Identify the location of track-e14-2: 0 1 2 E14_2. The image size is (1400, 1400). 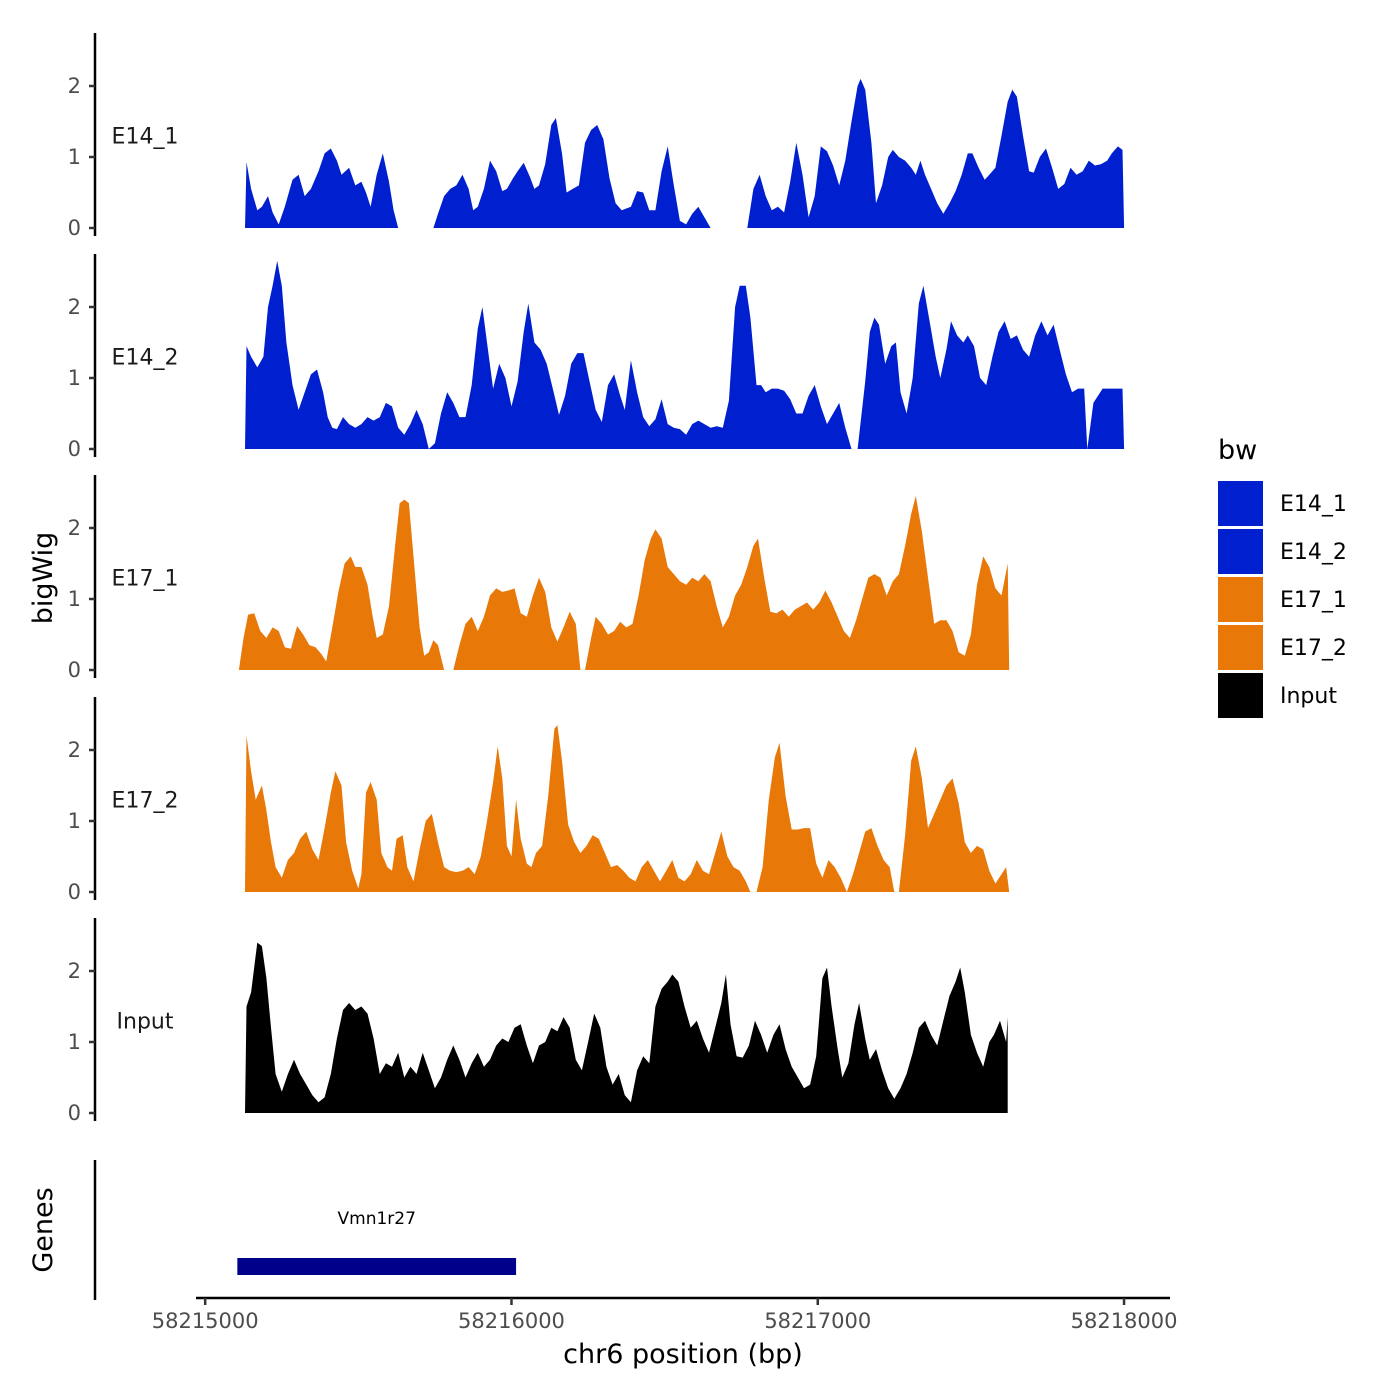
(596, 357).